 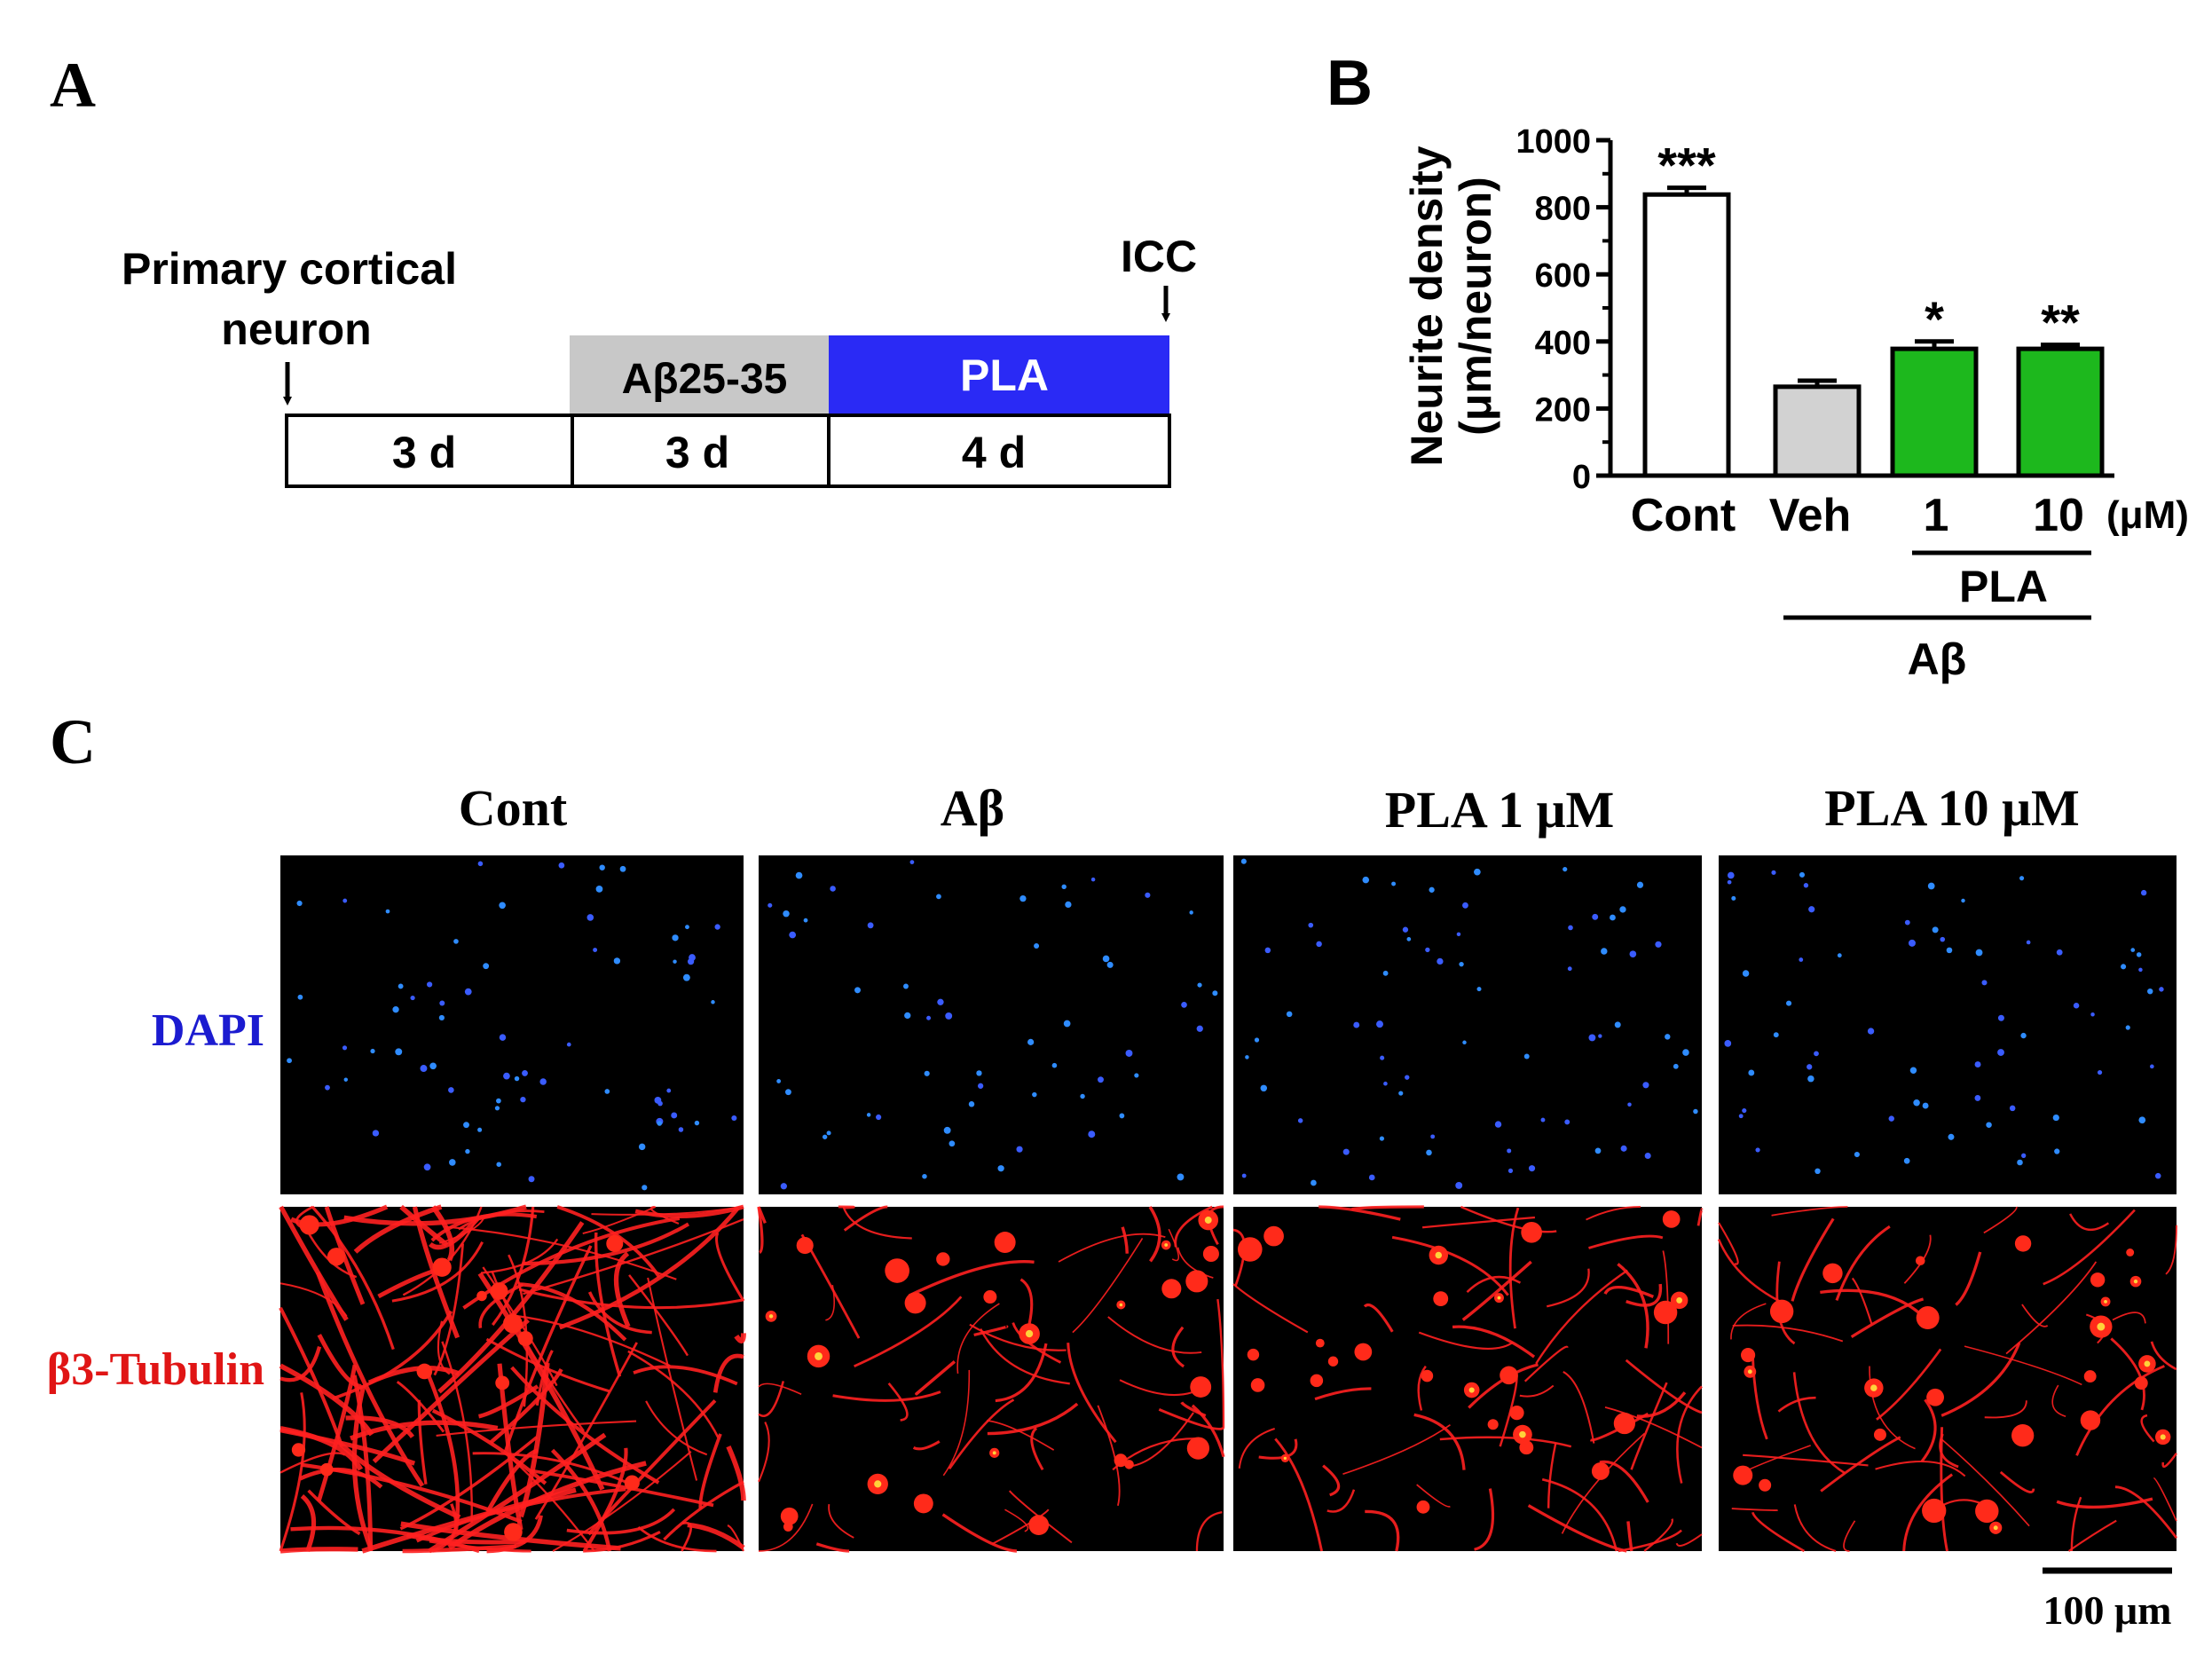 What do you see at coordinates (697, 452) in the screenshot?
I see `duration-2: 3 d` at bounding box center [697, 452].